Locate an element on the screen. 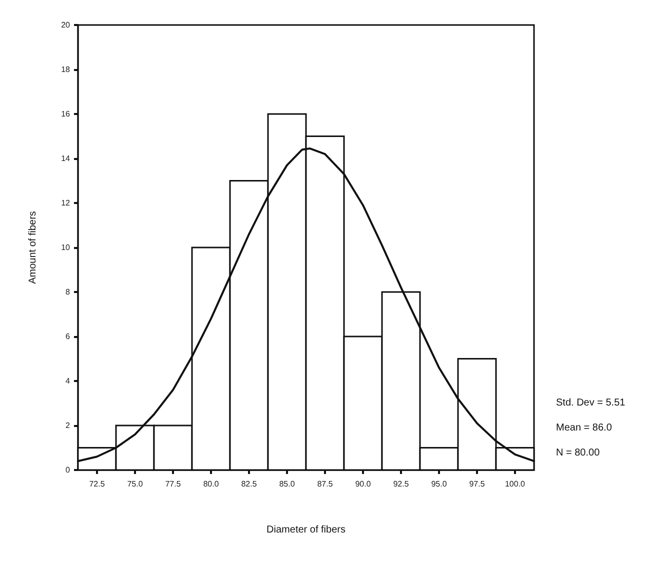 Image resolution: width=665 pixels, height=565 pixels. x-tick-label: 82.5 is located at coordinates (249, 484).